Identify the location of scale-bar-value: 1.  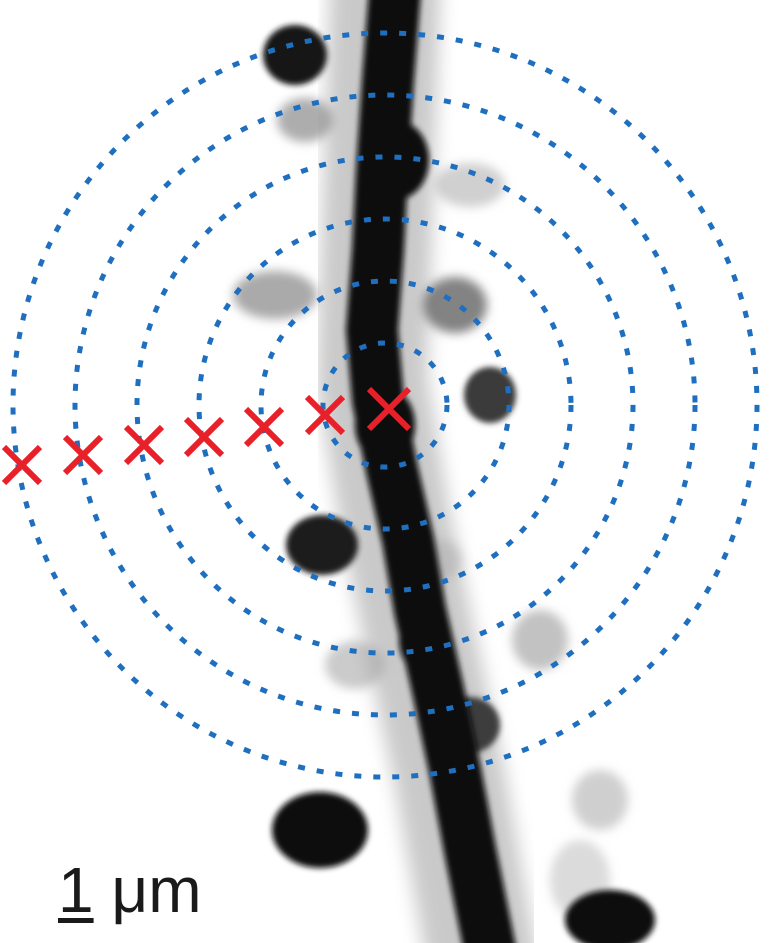
(76, 890).